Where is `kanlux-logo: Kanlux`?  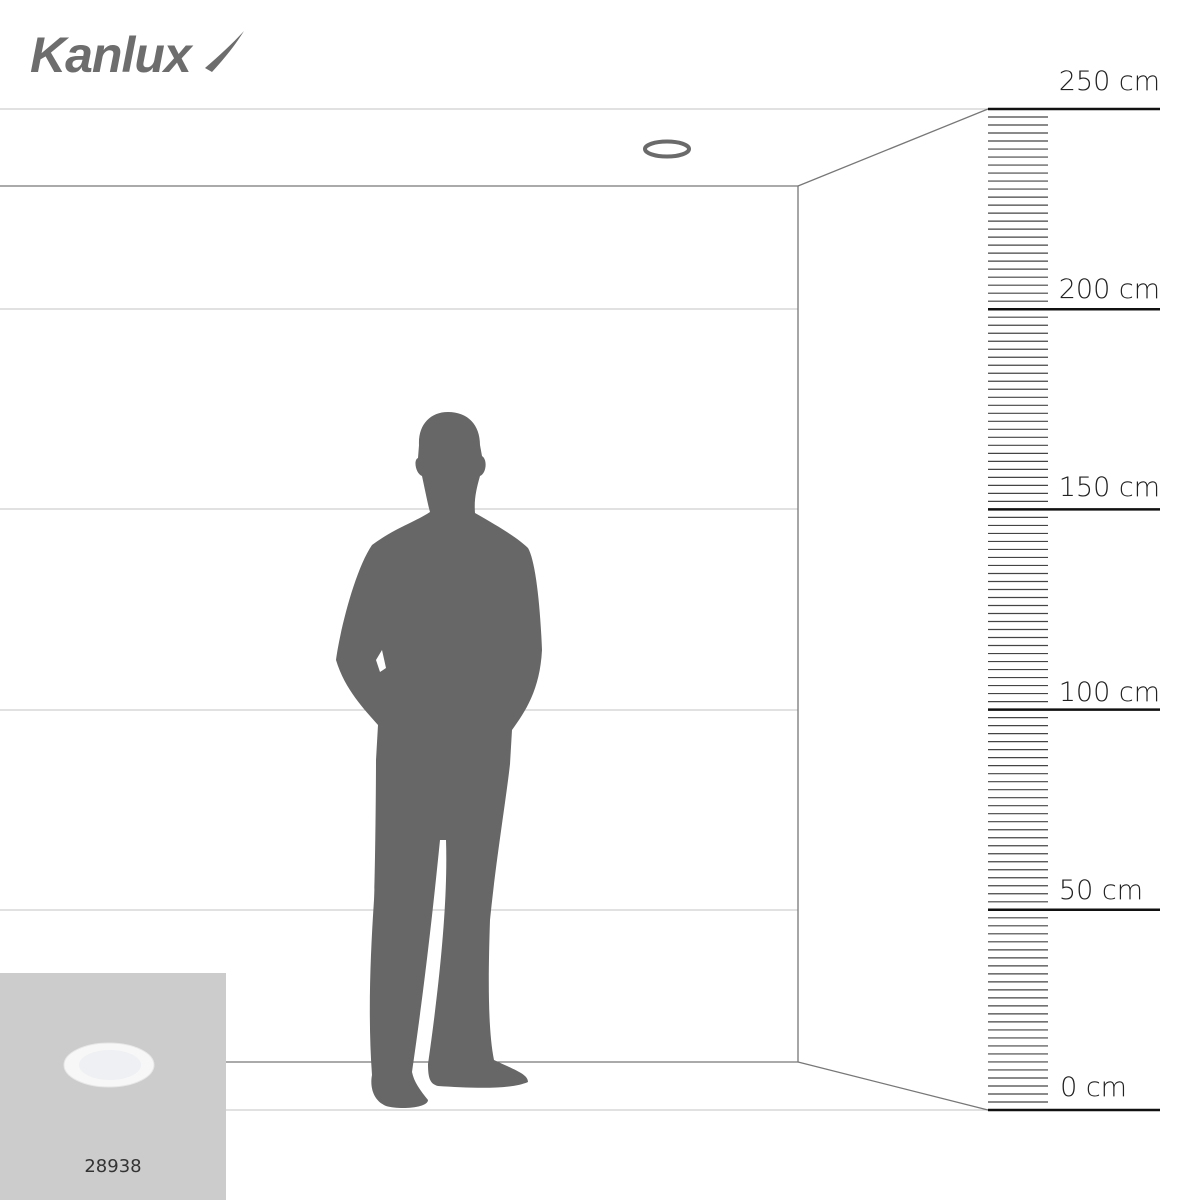
kanlux-logo: Kanlux is located at coordinates (111, 55).